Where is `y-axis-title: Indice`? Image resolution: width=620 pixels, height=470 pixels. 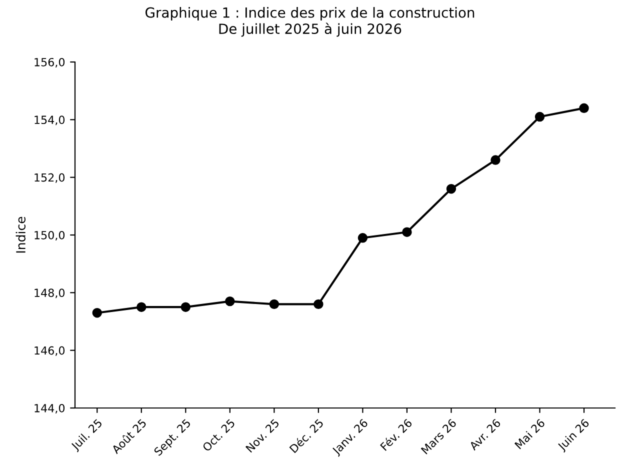 y-axis-title: Indice is located at coordinates (21, 234).